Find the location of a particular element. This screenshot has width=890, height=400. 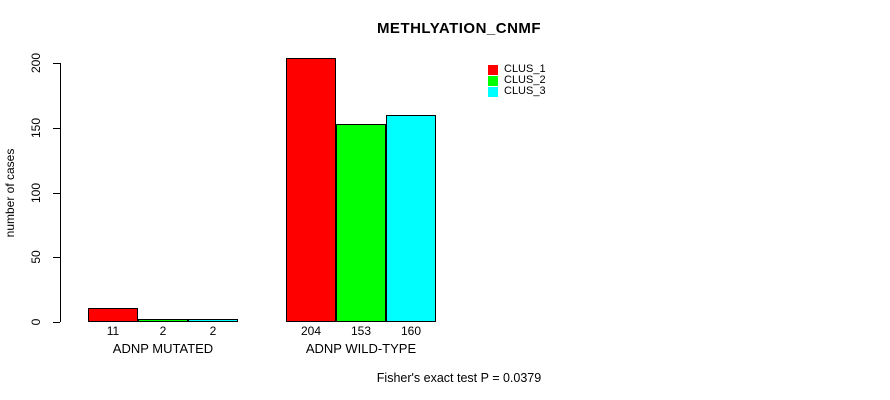

y-axis-tick-label: 0 is located at coordinates (36, 322).